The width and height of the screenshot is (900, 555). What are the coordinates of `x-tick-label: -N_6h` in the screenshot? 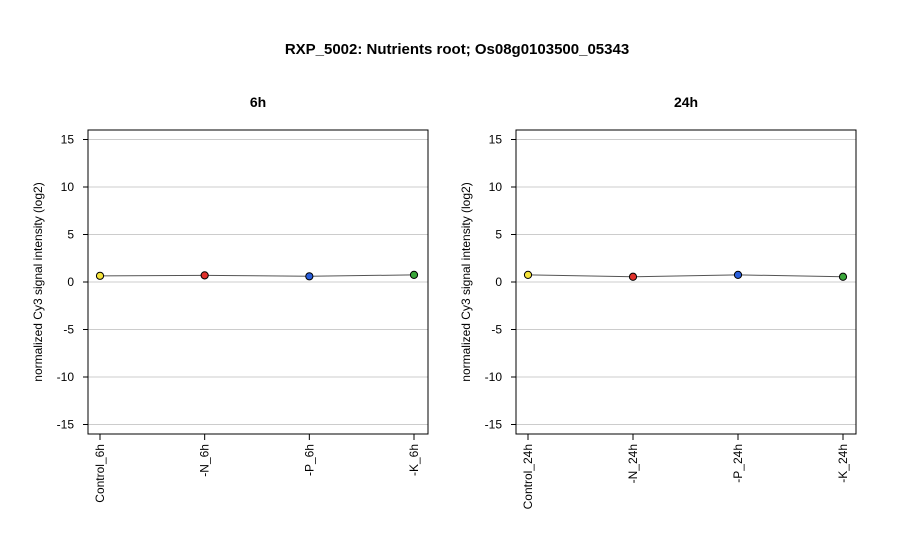 It's located at (205, 460).